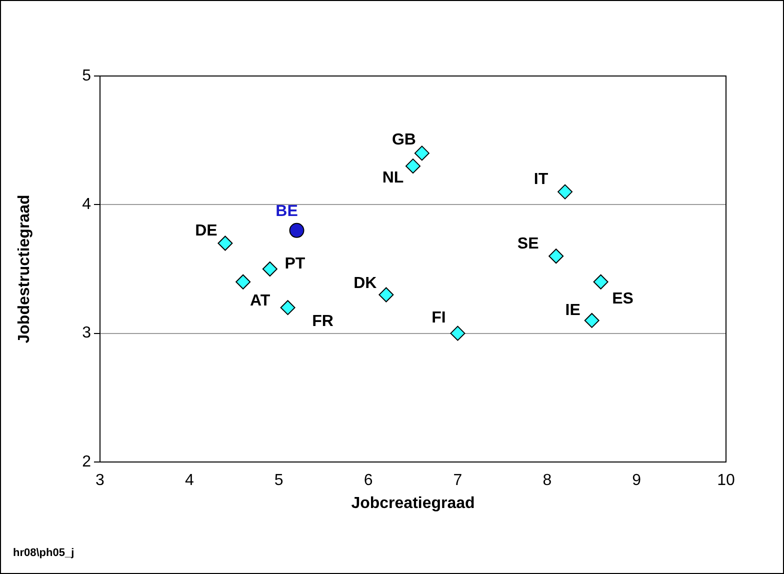 The width and height of the screenshot is (784, 574). Describe the element at coordinates (393, 177) in the screenshot. I see `series-label: NL` at that location.